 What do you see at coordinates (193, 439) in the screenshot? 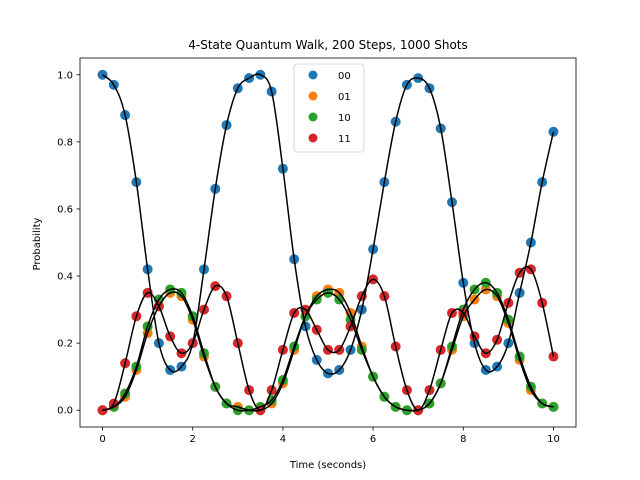
I see `x-tick-label: 2` at bounding box center [193, 439].